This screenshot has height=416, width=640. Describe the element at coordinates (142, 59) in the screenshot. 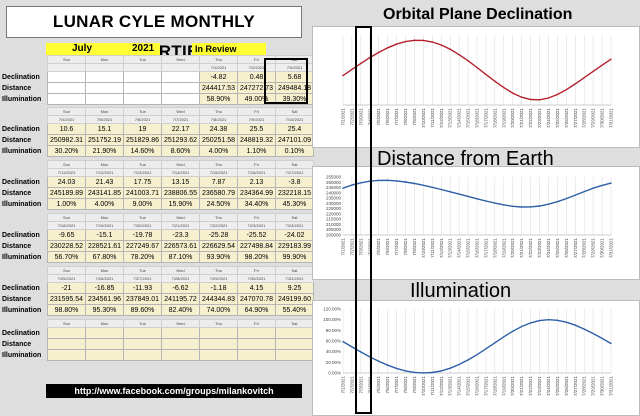

I see `day-name-header: Tue` at that location.